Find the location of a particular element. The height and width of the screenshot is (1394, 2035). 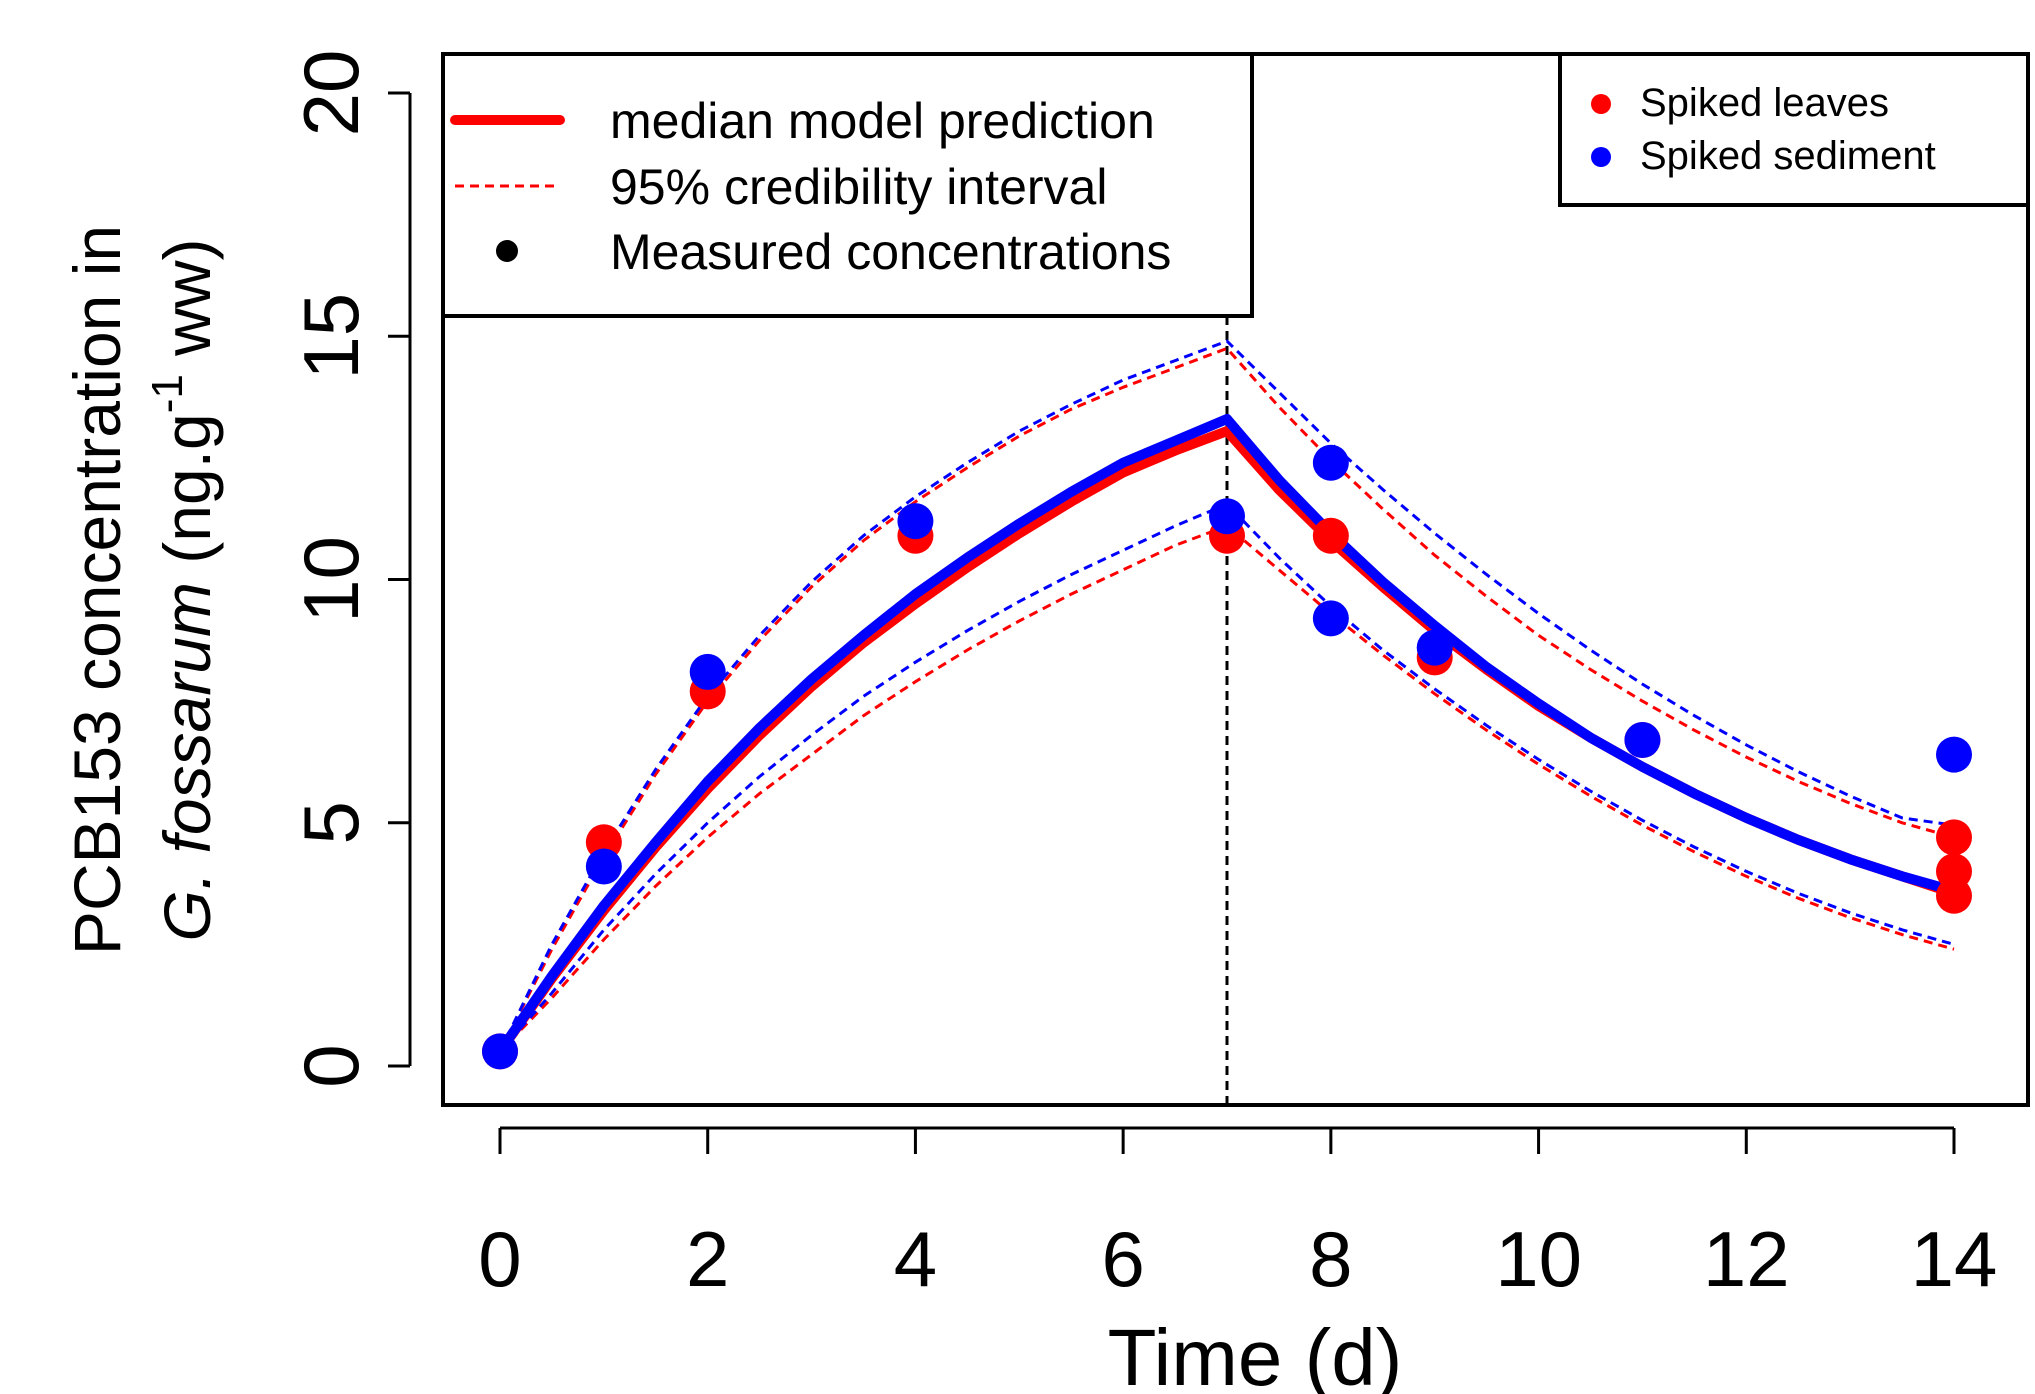

y-axis-title-line1: PCB153 concentration in is located at coordinates (97, 590).